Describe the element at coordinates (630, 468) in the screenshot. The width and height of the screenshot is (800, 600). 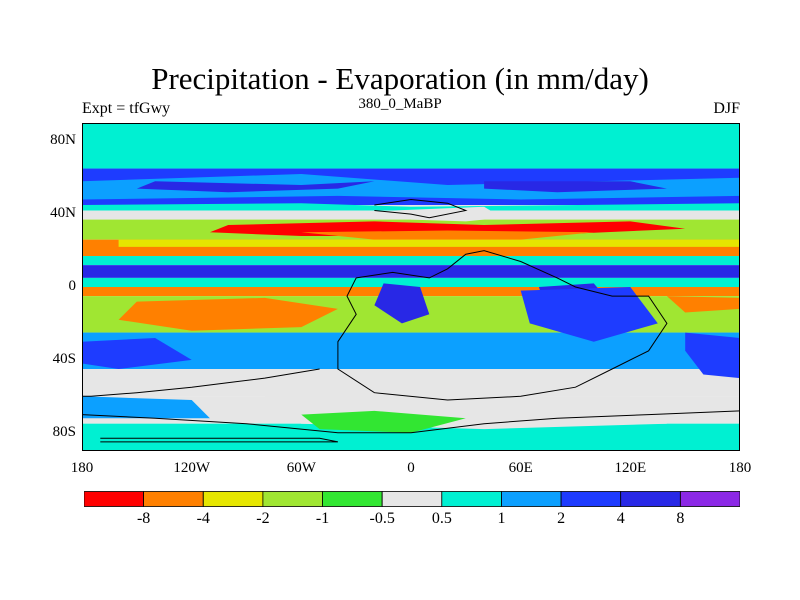
I see `x-tick-label: 120E` at that location.